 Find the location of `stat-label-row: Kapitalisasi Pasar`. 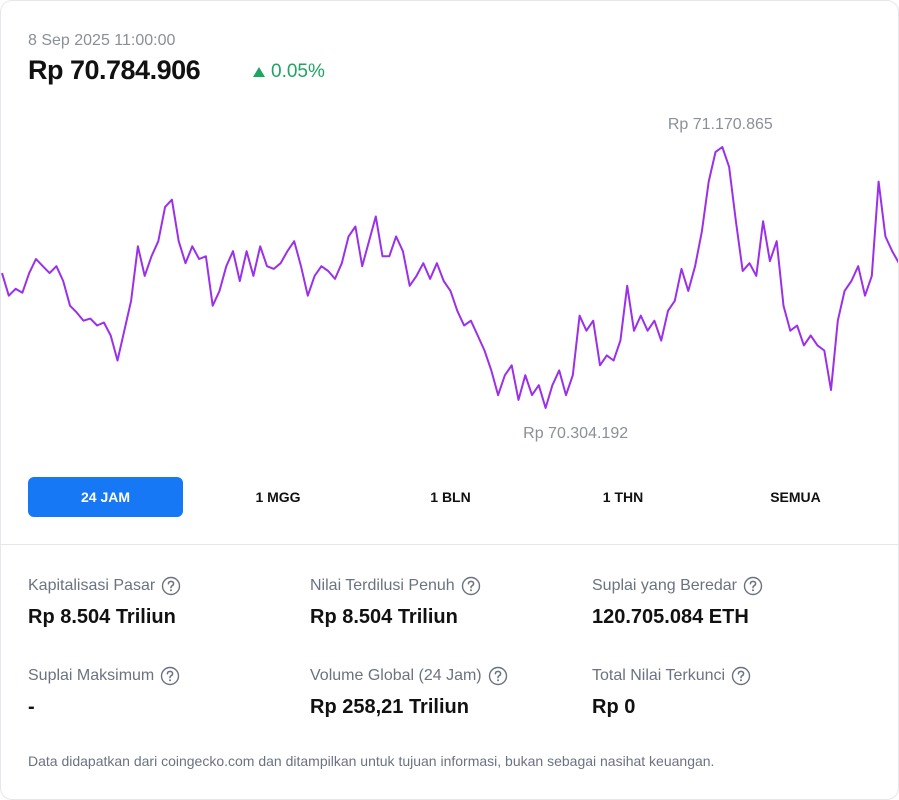

stat-label-row: Kapitalisasi Pasar is located at coordinates (104, 586).